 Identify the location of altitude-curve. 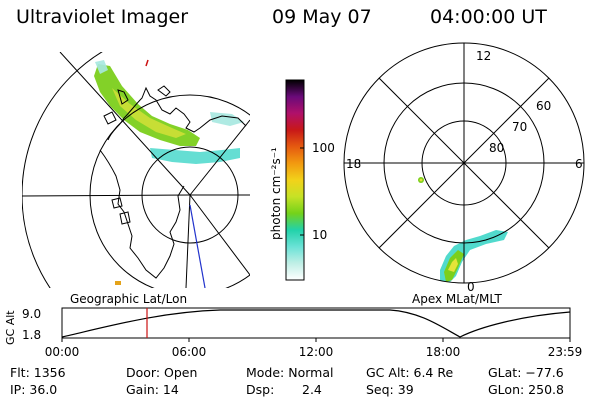
(316, 323).